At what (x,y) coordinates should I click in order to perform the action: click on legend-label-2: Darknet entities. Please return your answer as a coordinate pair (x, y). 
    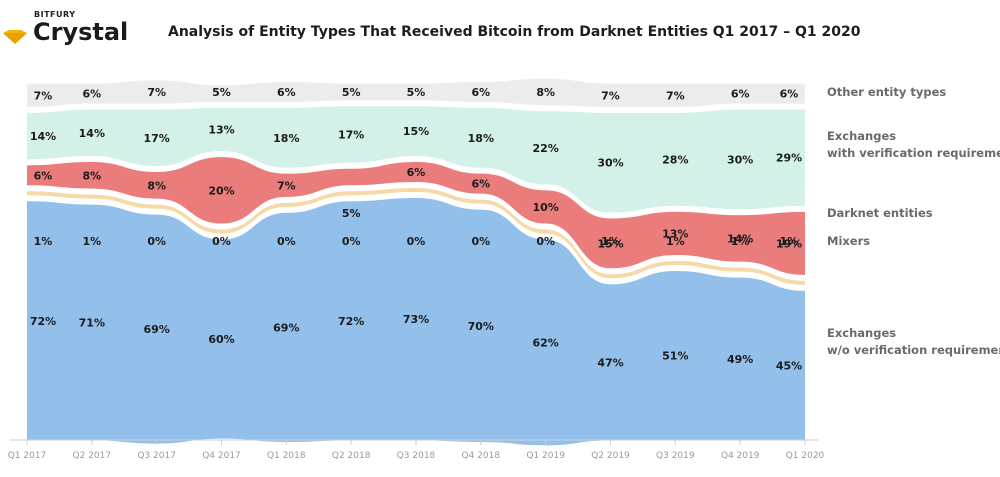
    Looking at the image, I should click on (880, 213).